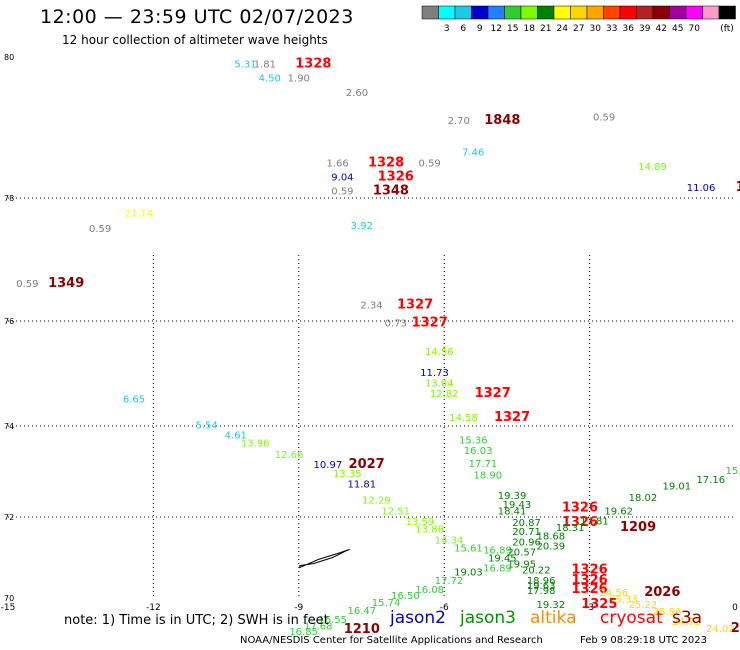  Describe the element at coordinates (434, 373) in the screenshot. I see `wave-height-label: 11.73` at that location.